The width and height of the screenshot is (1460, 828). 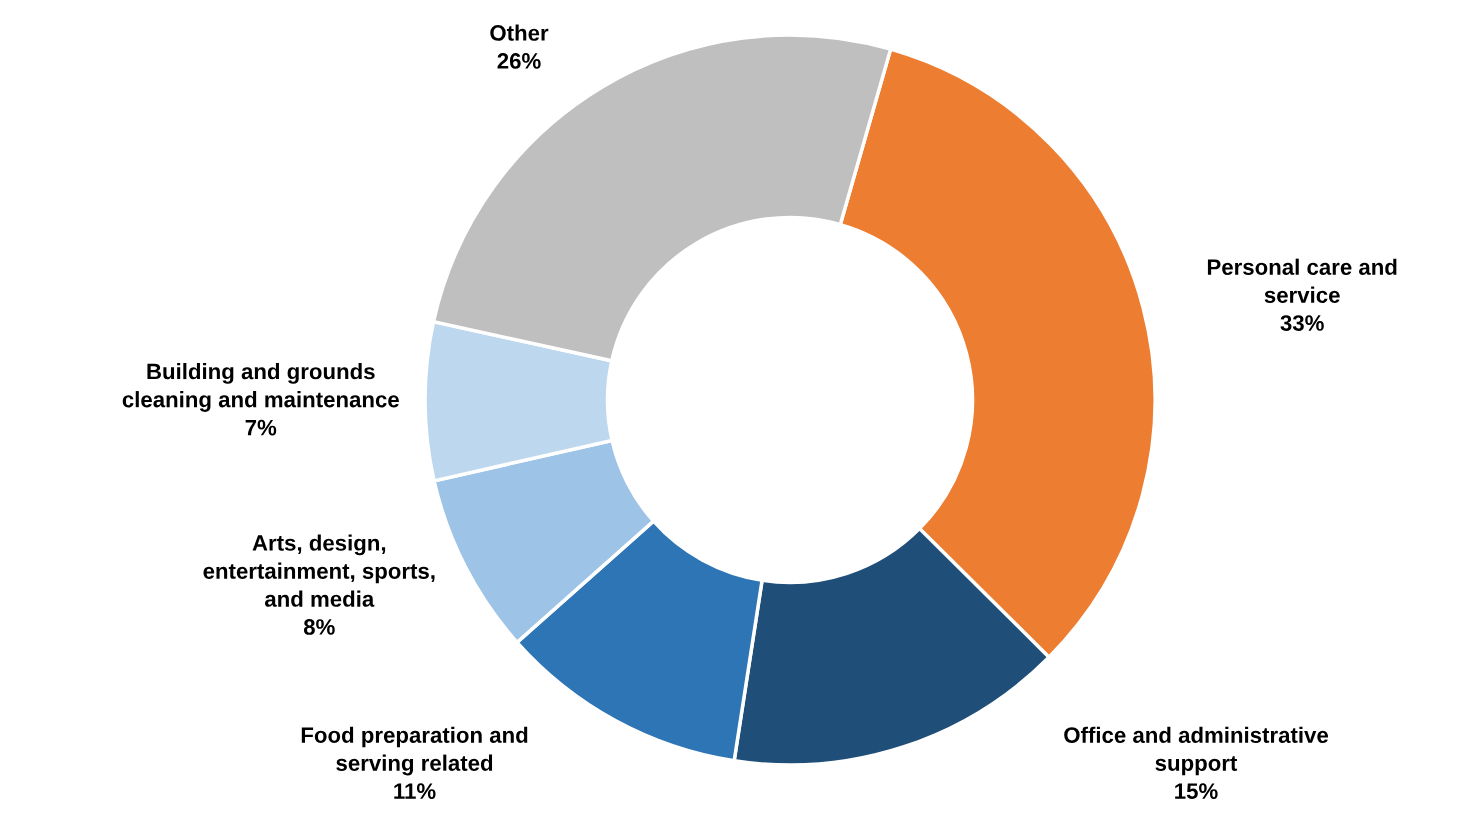 I want to click on slice-label: Arts, design, entertainment, sports, and media, so click(x=319, y=570).